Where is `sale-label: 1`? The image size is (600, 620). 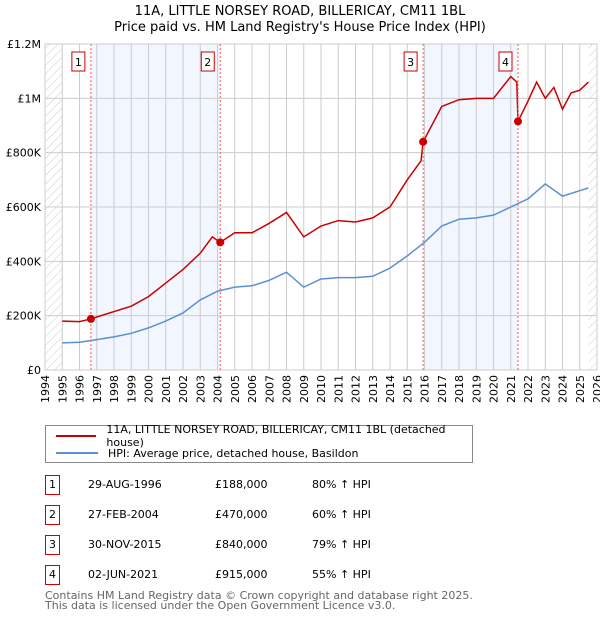 sale-label: 1 is located at coordinates (78, 62).